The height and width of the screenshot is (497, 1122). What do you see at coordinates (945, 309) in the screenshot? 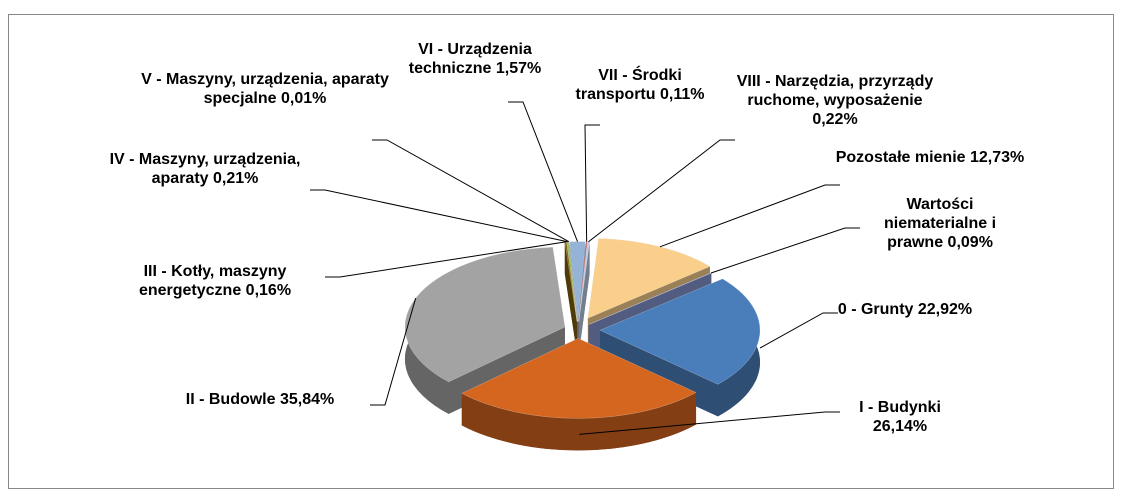
I see `value-label: 22,92%` at bounding box center [945, 309].